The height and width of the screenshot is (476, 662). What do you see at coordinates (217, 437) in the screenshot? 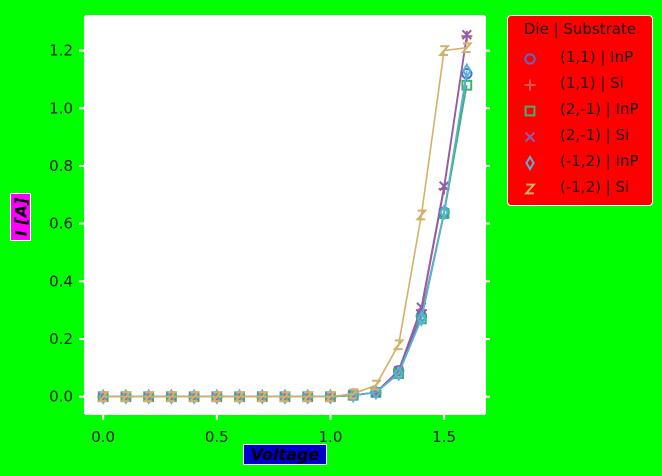
I see `x-tick-label: 0.5` at bounding box center [217, 437].